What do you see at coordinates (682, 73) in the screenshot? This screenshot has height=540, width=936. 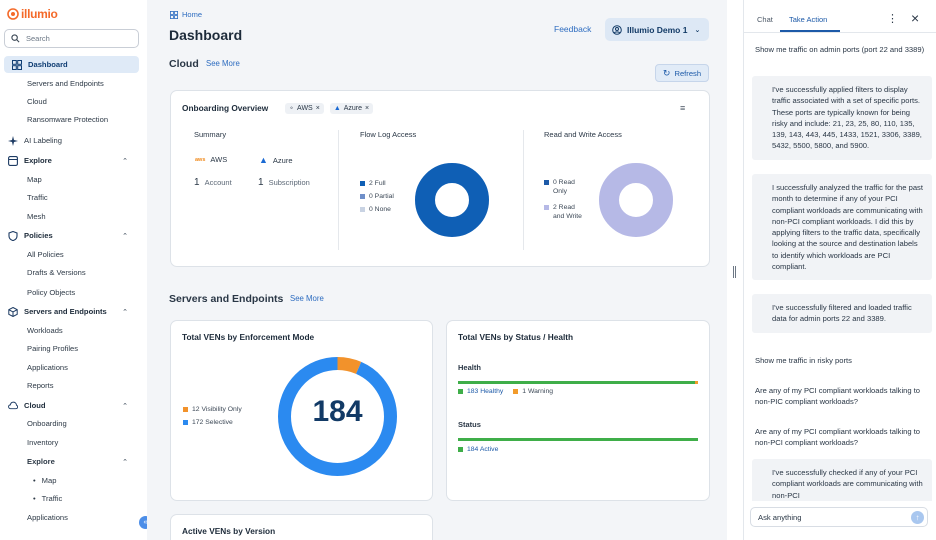 I see `refresh-button: ↻ Refresh` at bounding box center [682, 73].